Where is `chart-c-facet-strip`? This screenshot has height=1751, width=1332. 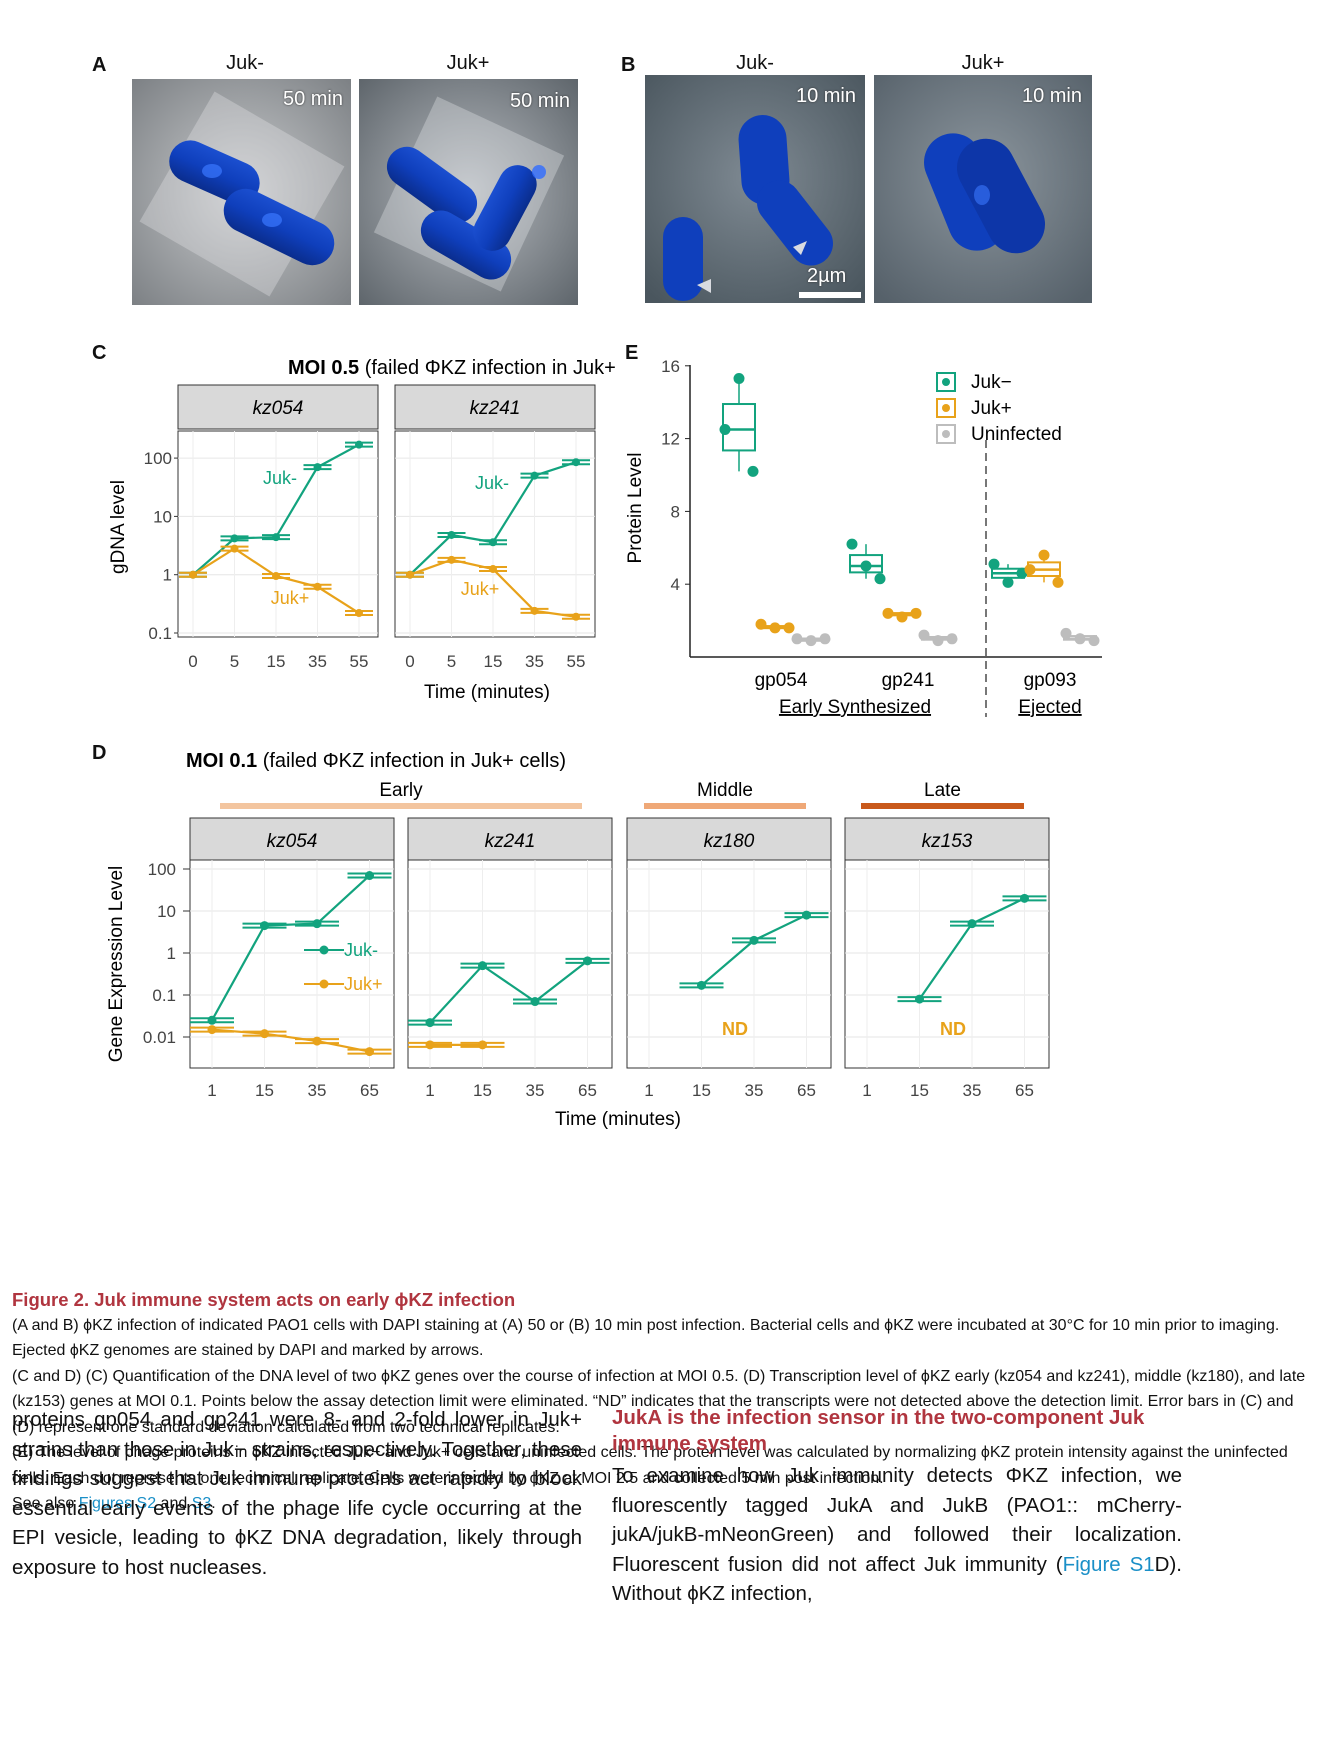
chart-c-facet-strip is located at coordinates (278, 407).